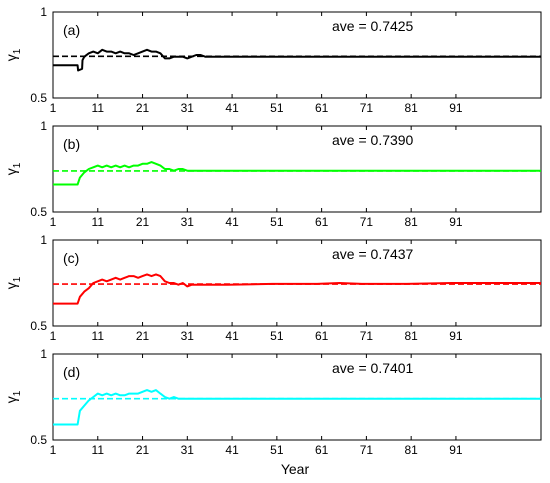  What do you see at coordinates (373, 26) in the screenshot?
I see `average-annotation: ave = 0.7425` at bounding box center [373, 26].